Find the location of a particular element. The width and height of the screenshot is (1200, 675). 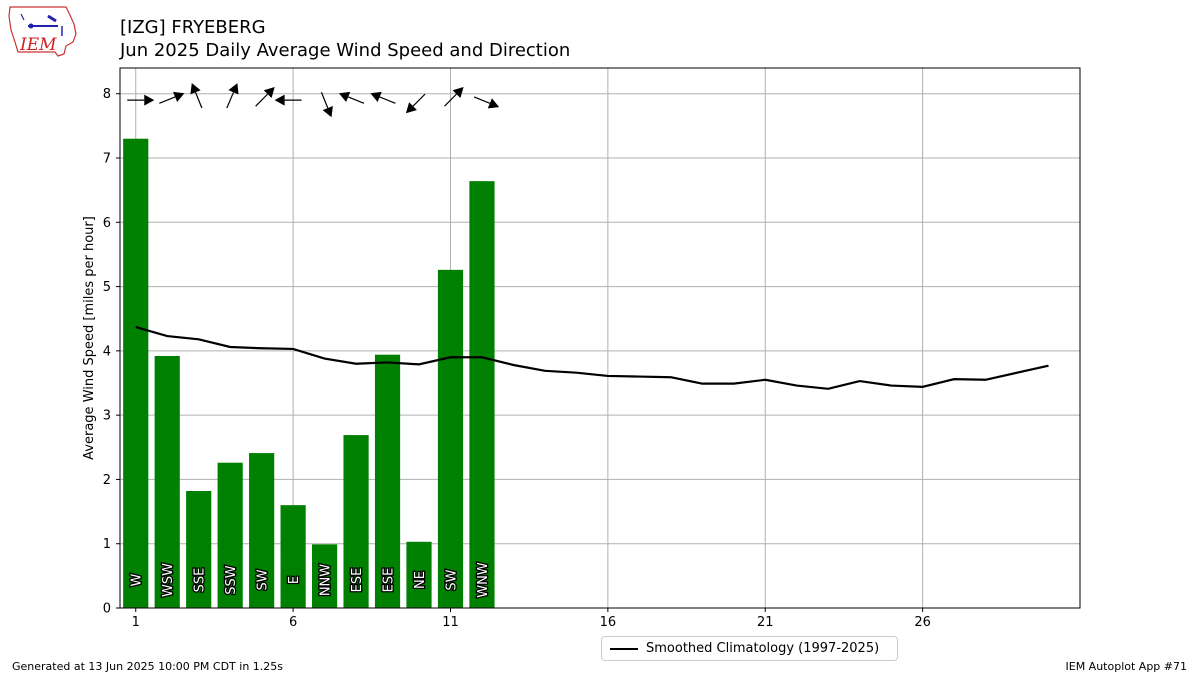

y-tick-label: 0 is located at coordinates (107, 609).